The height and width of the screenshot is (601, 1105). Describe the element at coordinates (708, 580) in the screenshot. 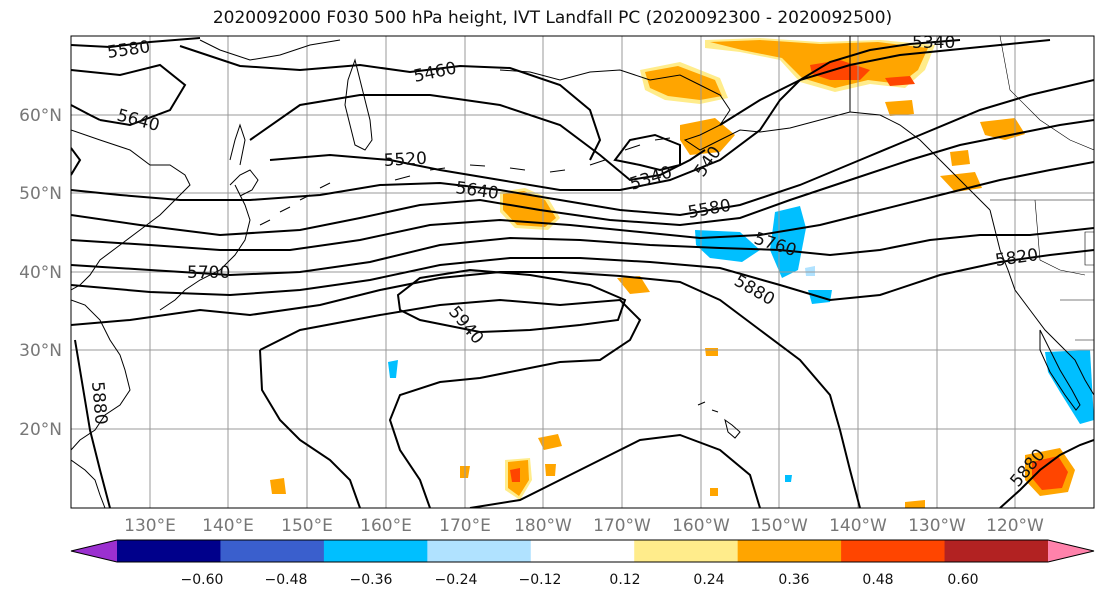

I see `colorbar-tick-label: 0.24` at that location.